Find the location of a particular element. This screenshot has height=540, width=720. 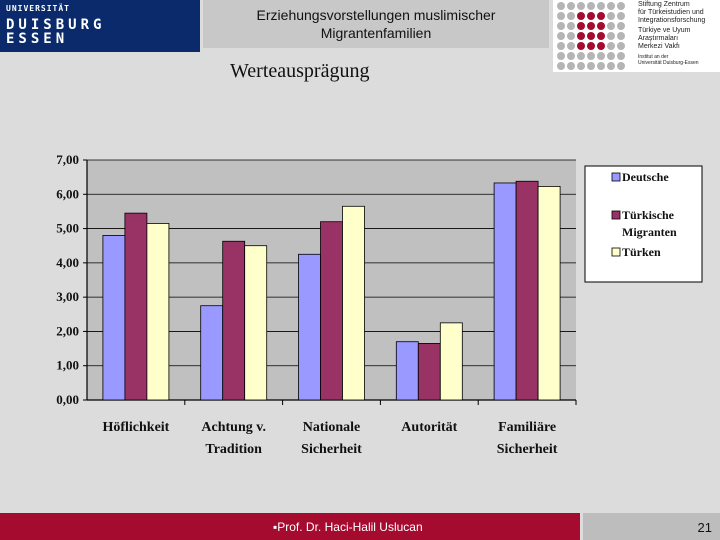

logo-line: Türkiye ve Uyum is located at coordinates (664, 30).